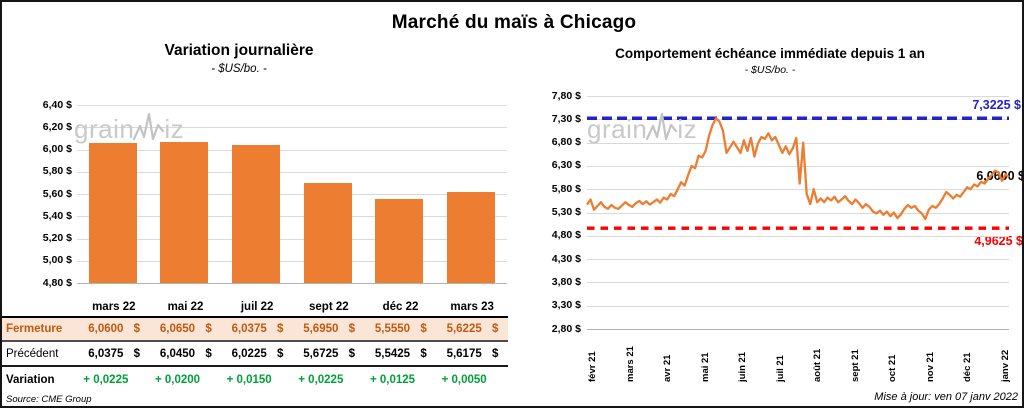  I want to click on y-tick-label: 5,80 $, so click(566, 188).